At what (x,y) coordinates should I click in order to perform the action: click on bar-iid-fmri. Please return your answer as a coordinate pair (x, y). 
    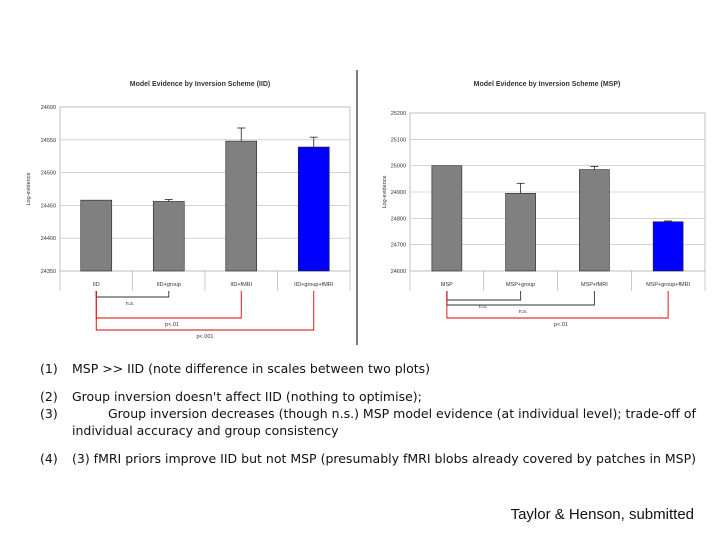
    Looking at the image, I should click on (241, 206).